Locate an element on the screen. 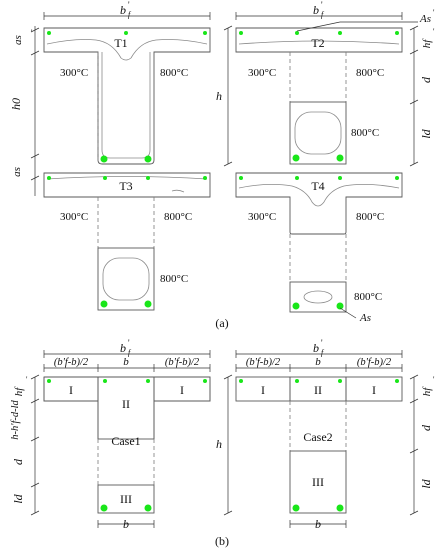 This screenshot has width=444, height=550. t2-temp-right: 800°C is located at coordinates (370, 73).